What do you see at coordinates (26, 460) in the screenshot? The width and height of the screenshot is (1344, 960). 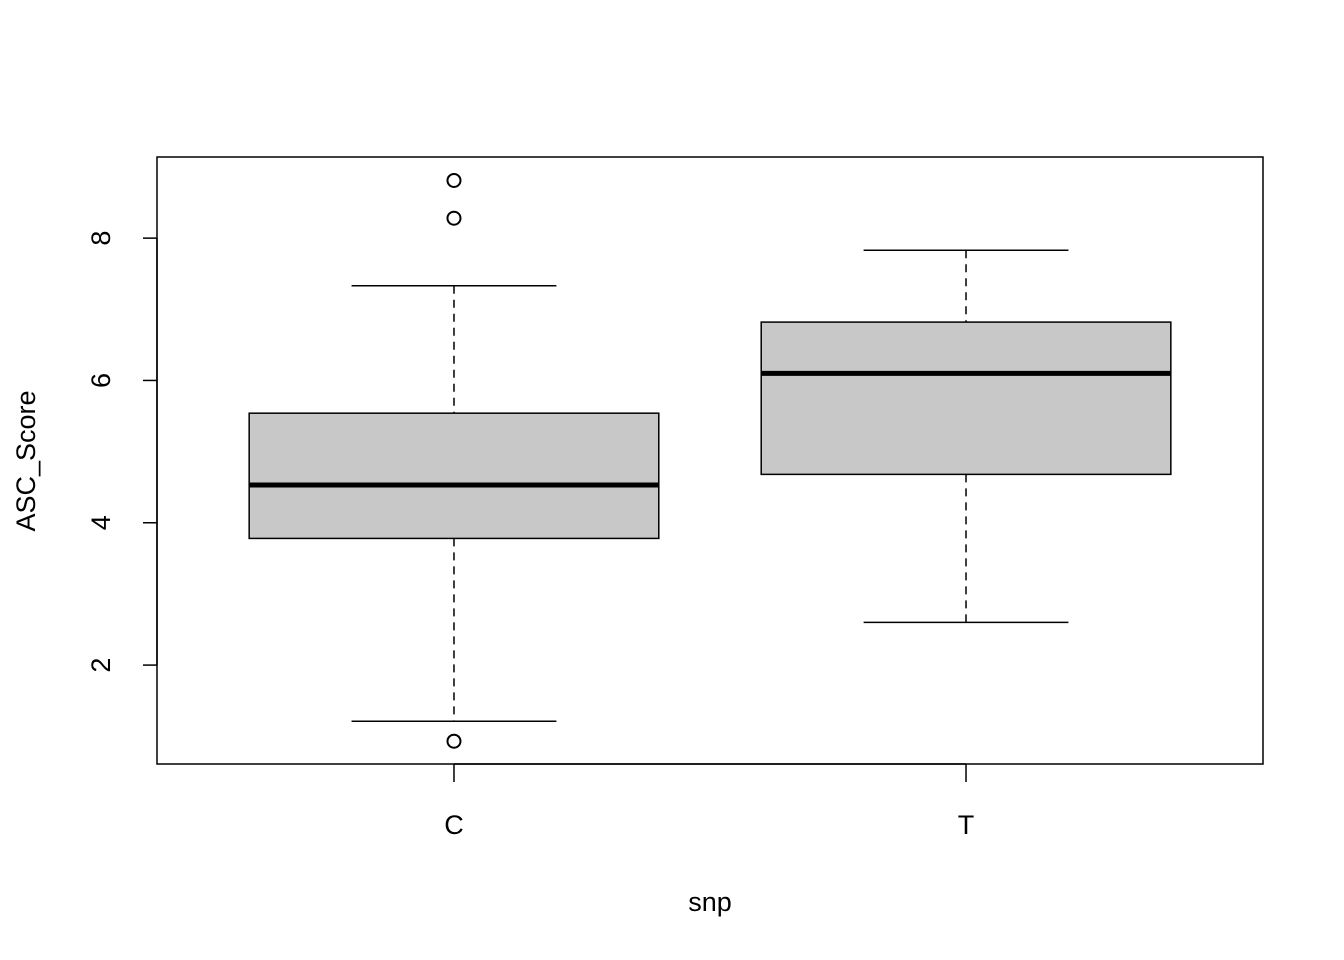 I see `y-axis-label: ASC_Score` at bounding box center [26, 460].